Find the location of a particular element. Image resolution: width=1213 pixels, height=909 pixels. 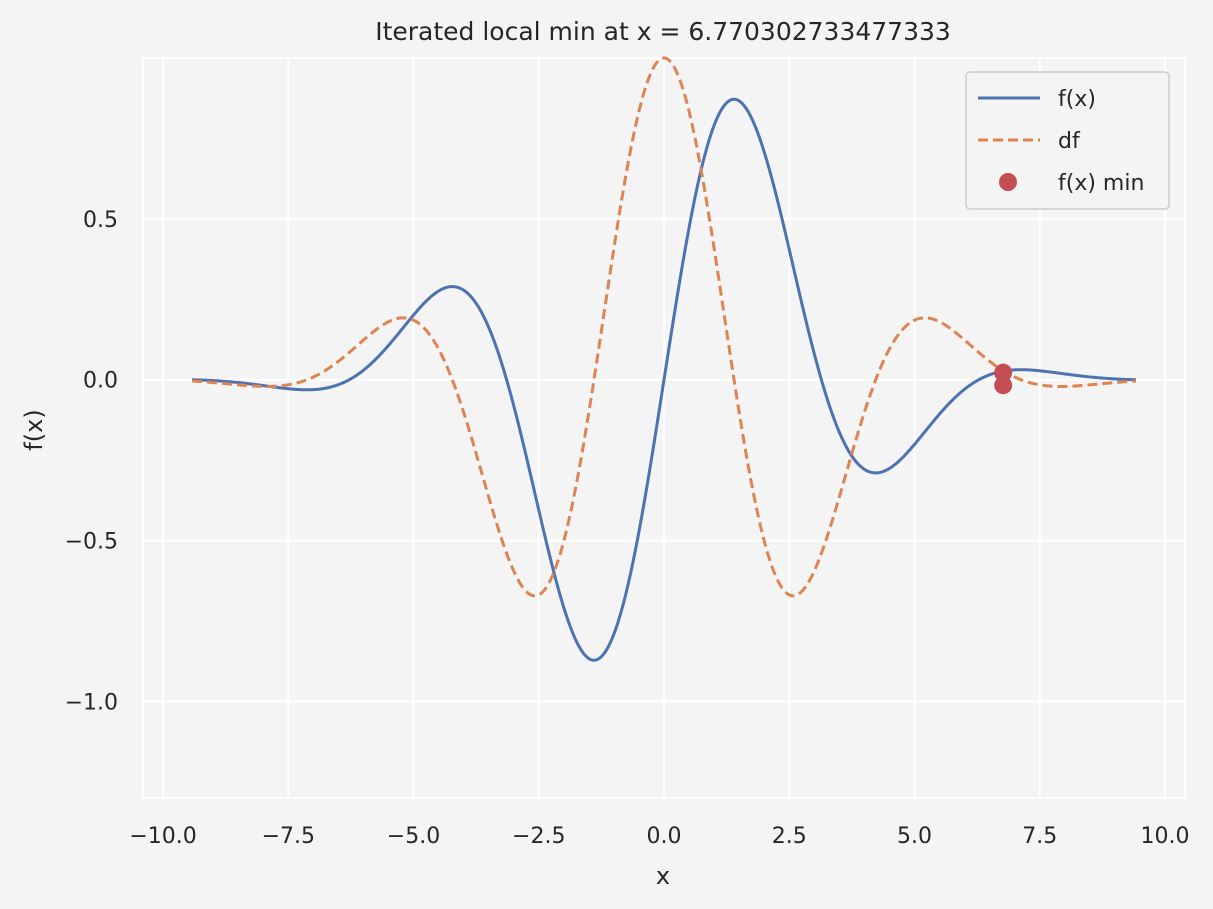

legend: f(x) df f(x) min is located at coordinates (1067, 140).